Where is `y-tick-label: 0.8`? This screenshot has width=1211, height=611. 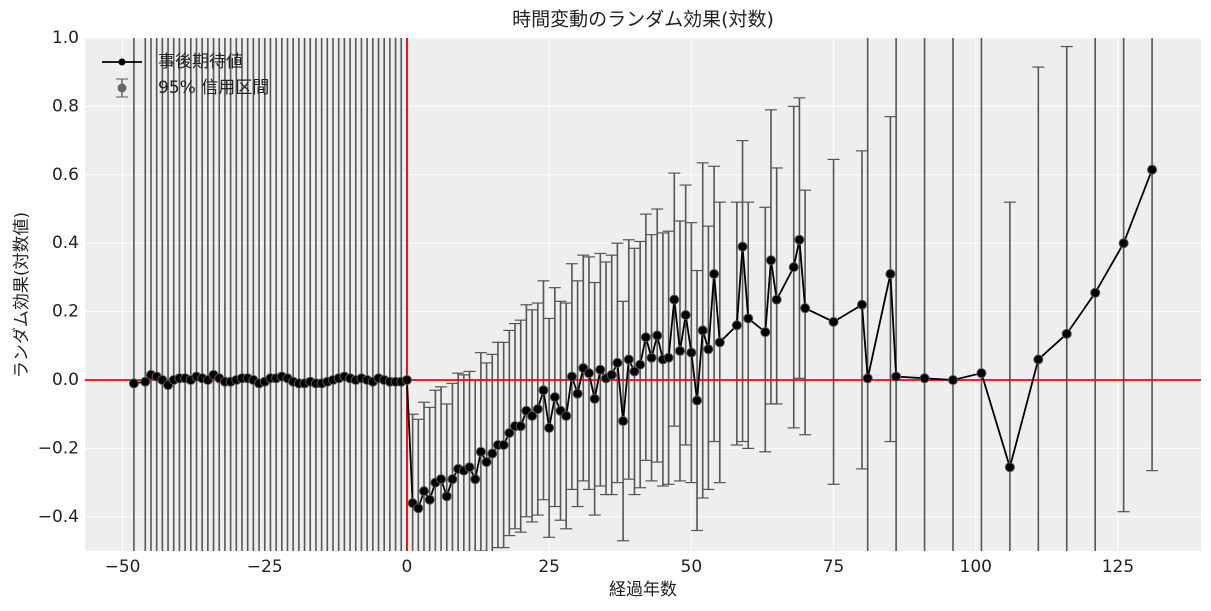 y-tick-label: 0.8 is located at coordinates (65, 106).